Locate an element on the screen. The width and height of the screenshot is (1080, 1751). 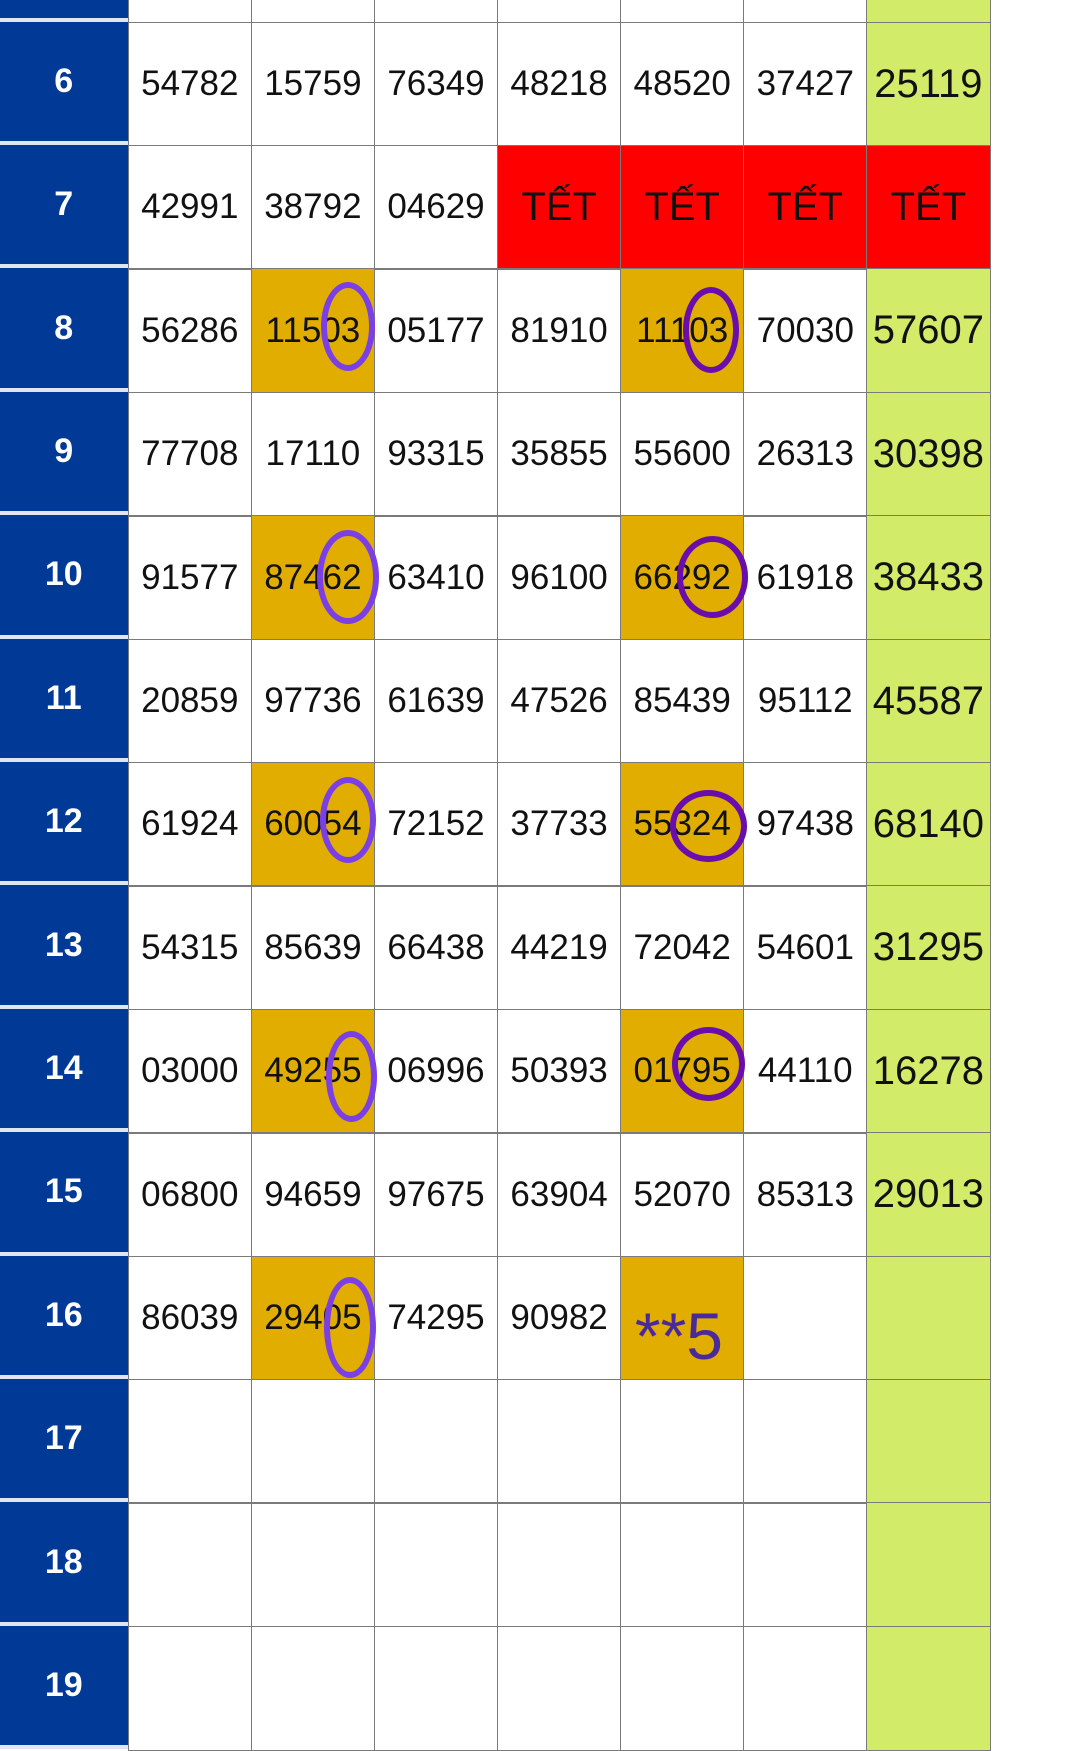
cell: 44110 is located at coordinates (805, 1071).